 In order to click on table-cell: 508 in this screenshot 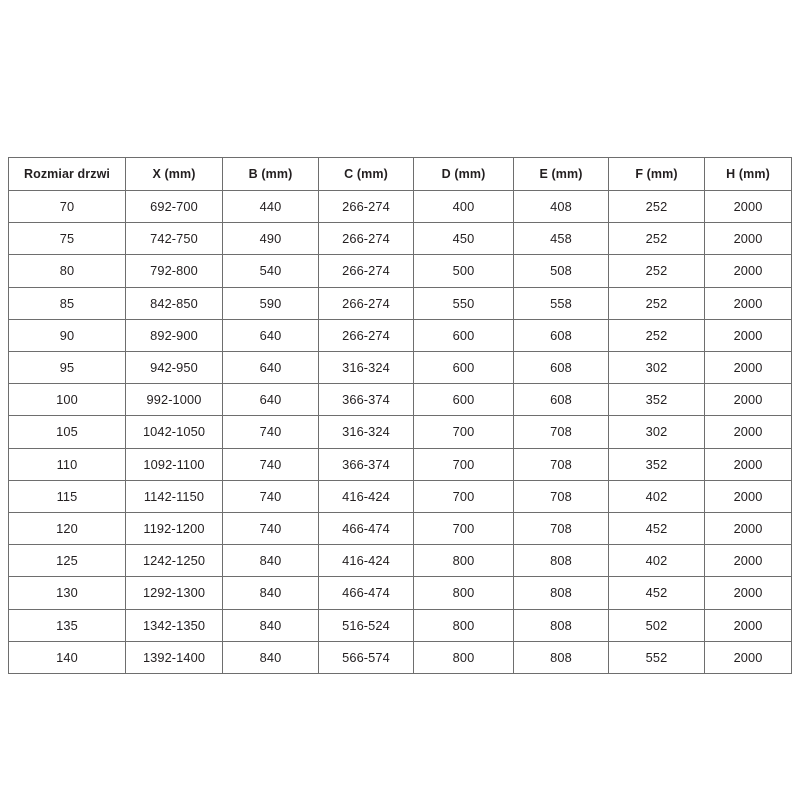, I will do `click(561, 271)`.